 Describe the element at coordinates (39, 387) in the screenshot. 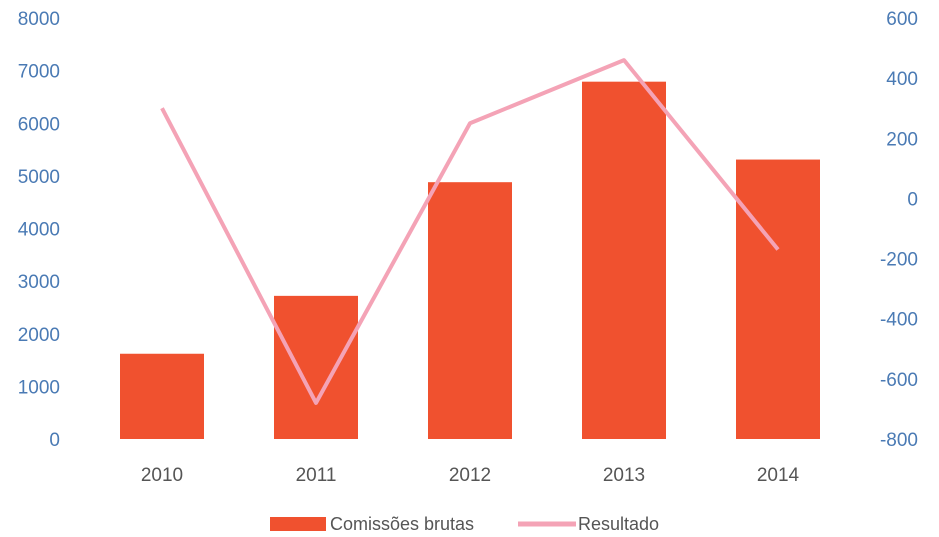

I see `left-axis-tick: 1000` at that location.